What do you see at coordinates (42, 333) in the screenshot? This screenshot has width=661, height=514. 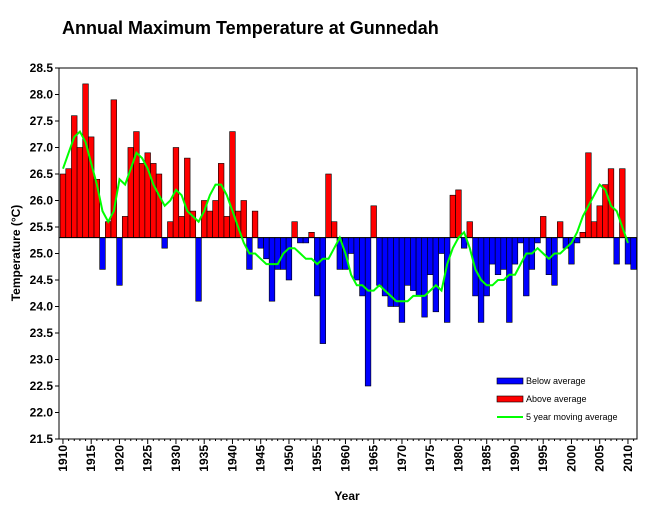 I see `y-tick-label: 23.5` at bounding box center [42, 333].